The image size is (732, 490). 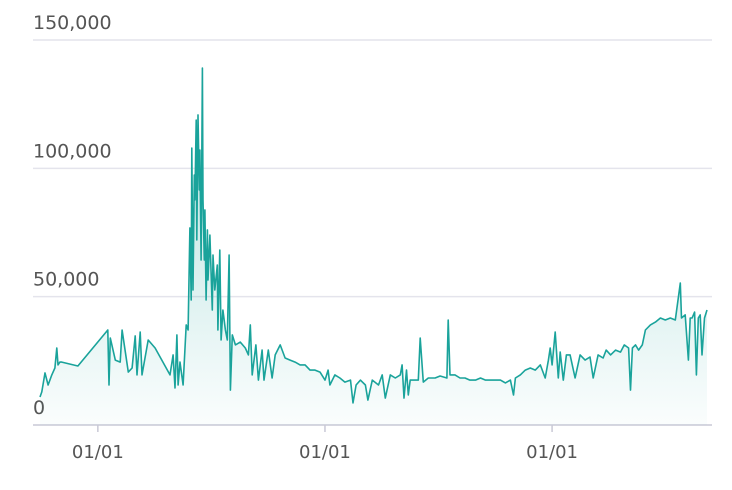 I want to click on y-tick-label: 150,000, so click(x=72, y=23).